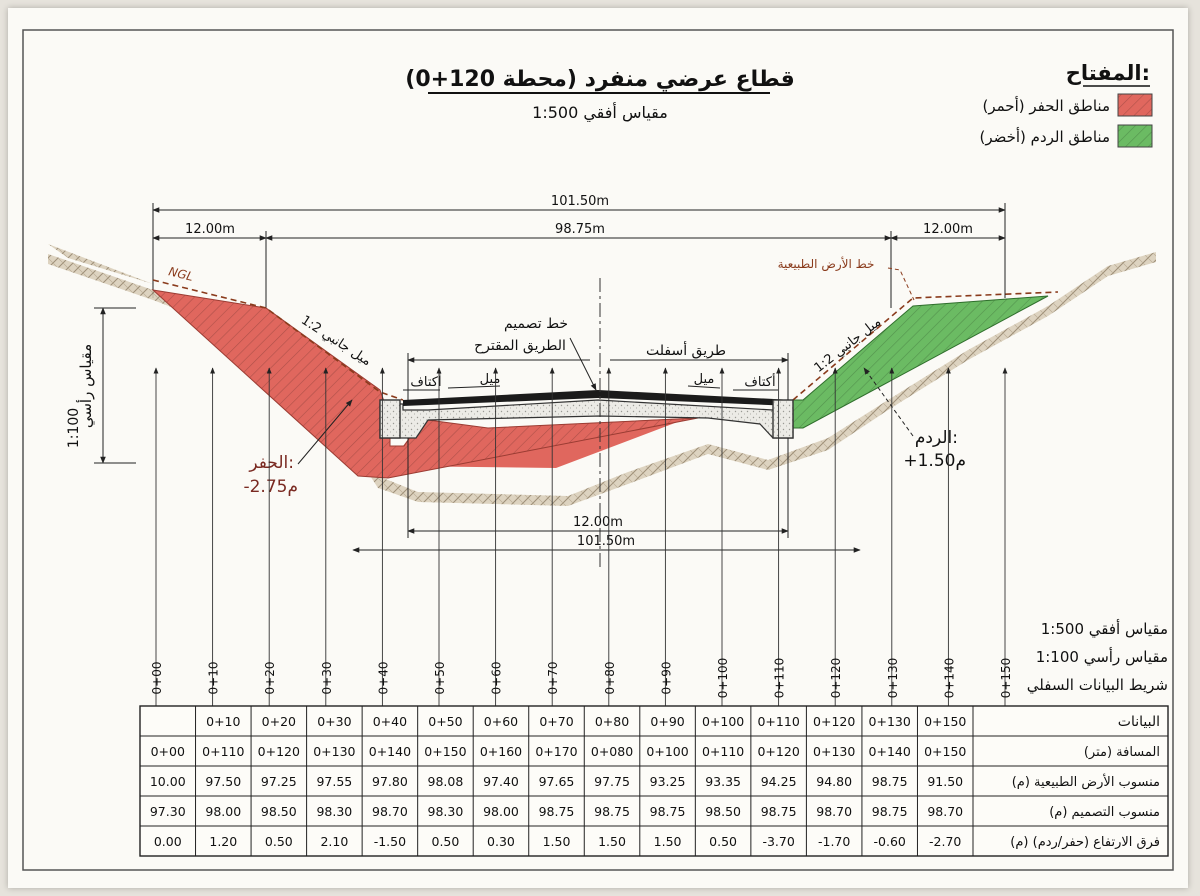 This screenshot has width=1200, height=896. I want to click on legend-label-cut: مناطق الحفر (أحمر), so click(1047, 105).